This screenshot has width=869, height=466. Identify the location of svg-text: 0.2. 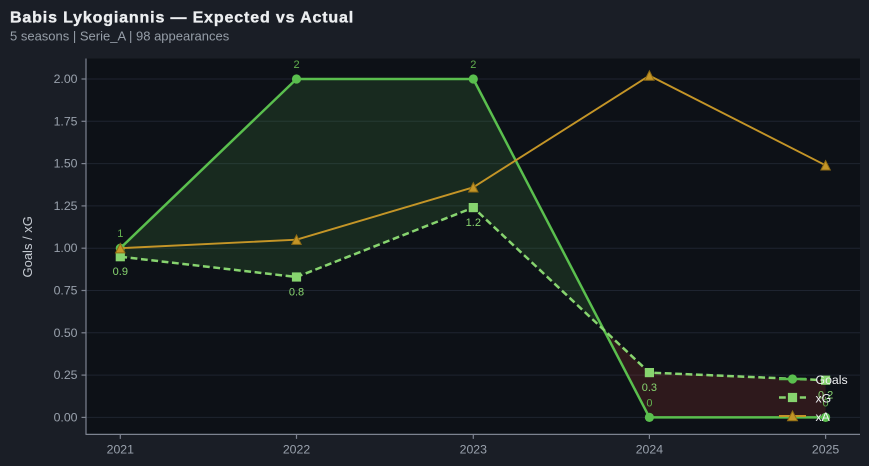
(825, 396).